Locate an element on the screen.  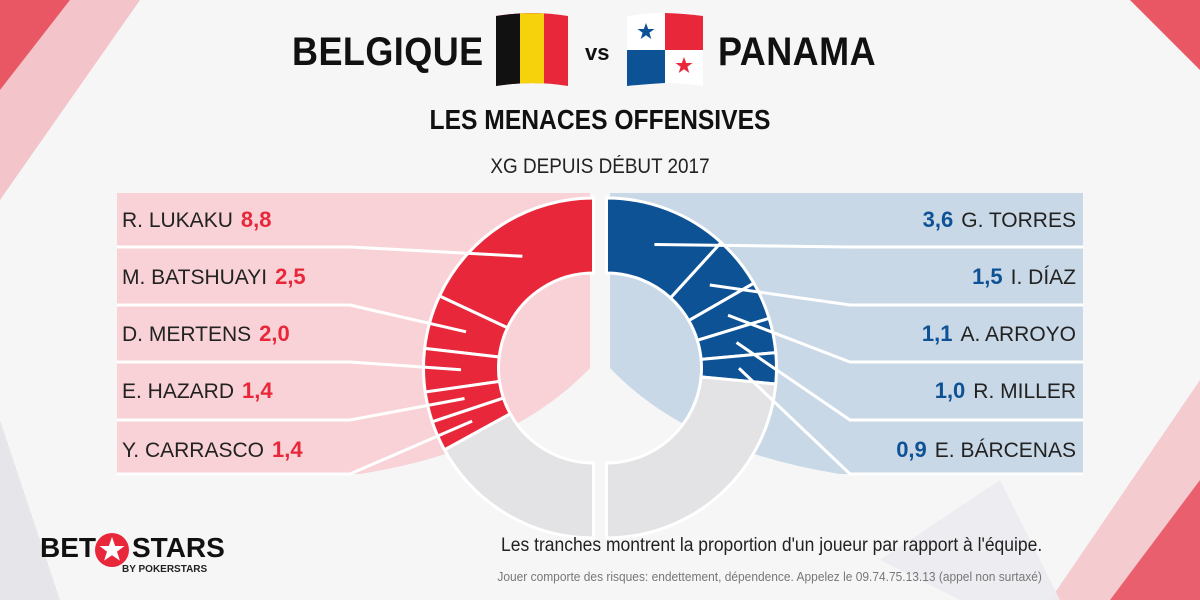
panama-player-row: 3,6 G. TORRES is located at coordinates (999, 220).